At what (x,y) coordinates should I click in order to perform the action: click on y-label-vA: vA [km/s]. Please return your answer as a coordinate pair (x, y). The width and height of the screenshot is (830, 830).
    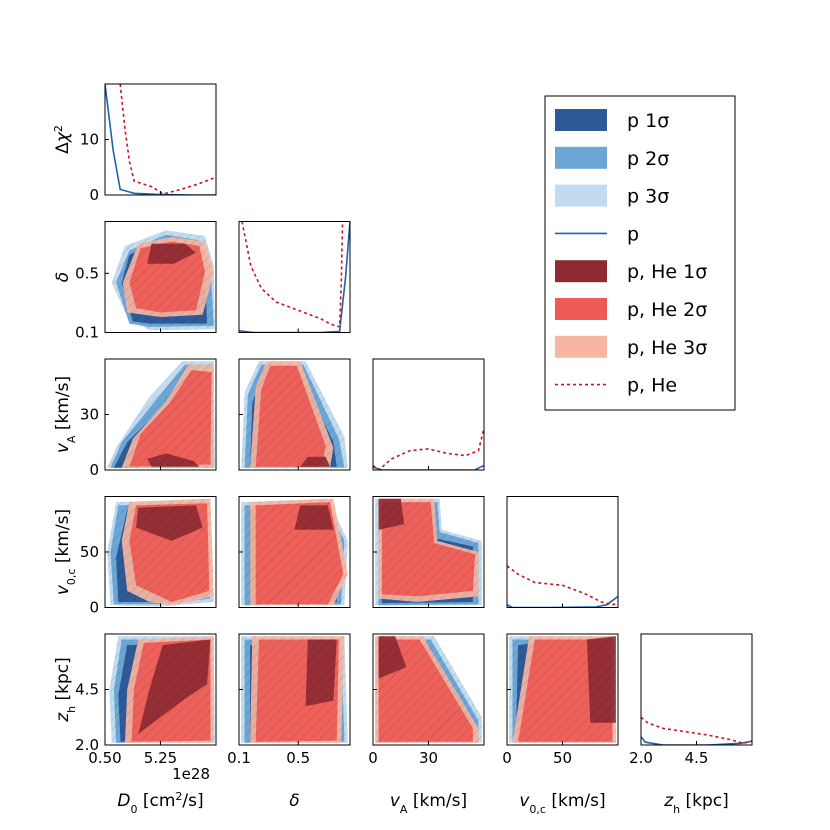
    Looking at the image, I should click on (65, 414).